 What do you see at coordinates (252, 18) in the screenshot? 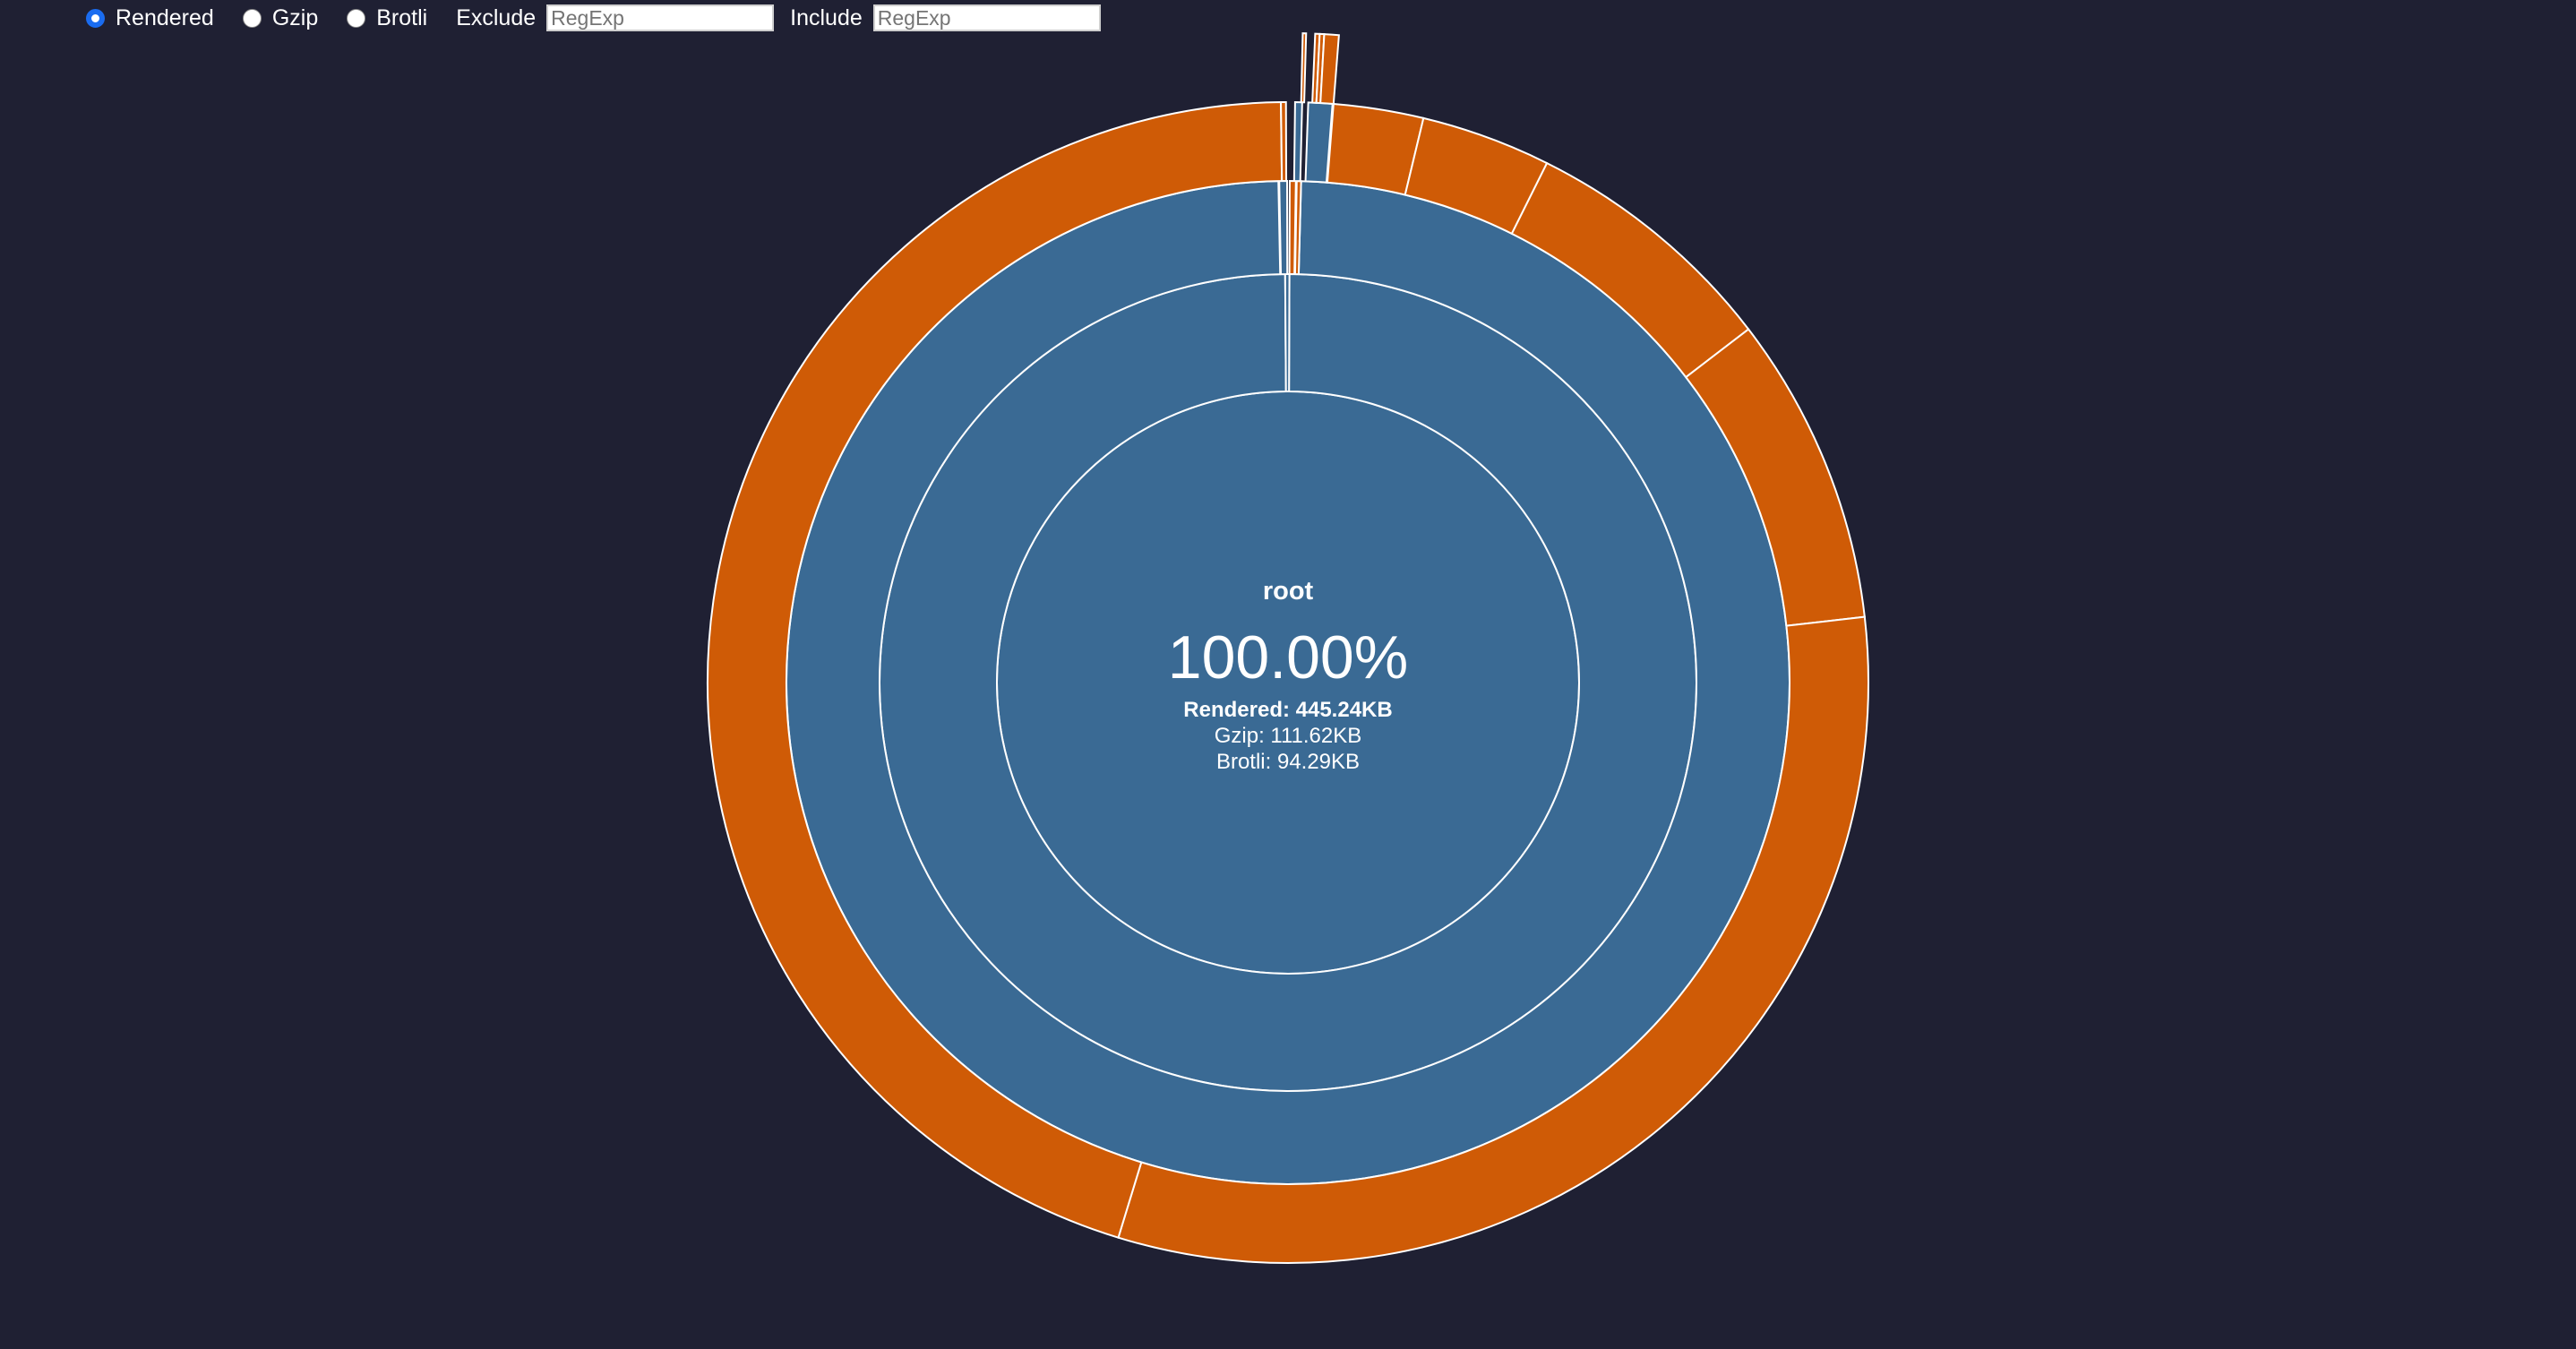
I see `radio-gzip-button` at bounding box center [252, 18].